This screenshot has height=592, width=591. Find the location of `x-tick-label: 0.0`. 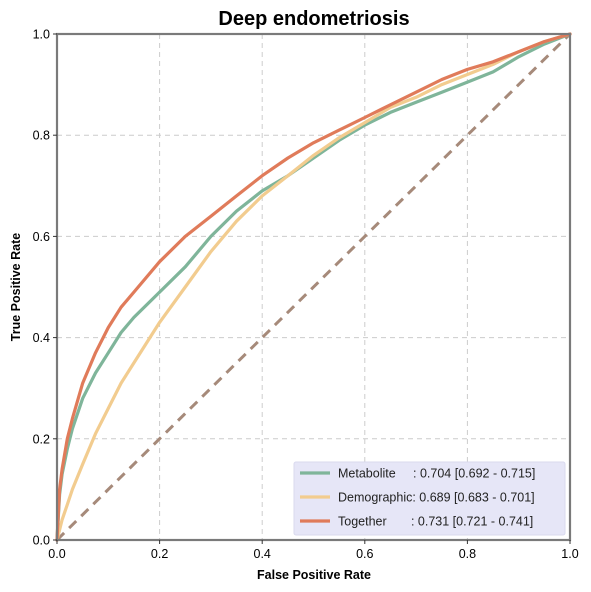

x-tick-label: 0.0 is located at coordinates (56, 554).